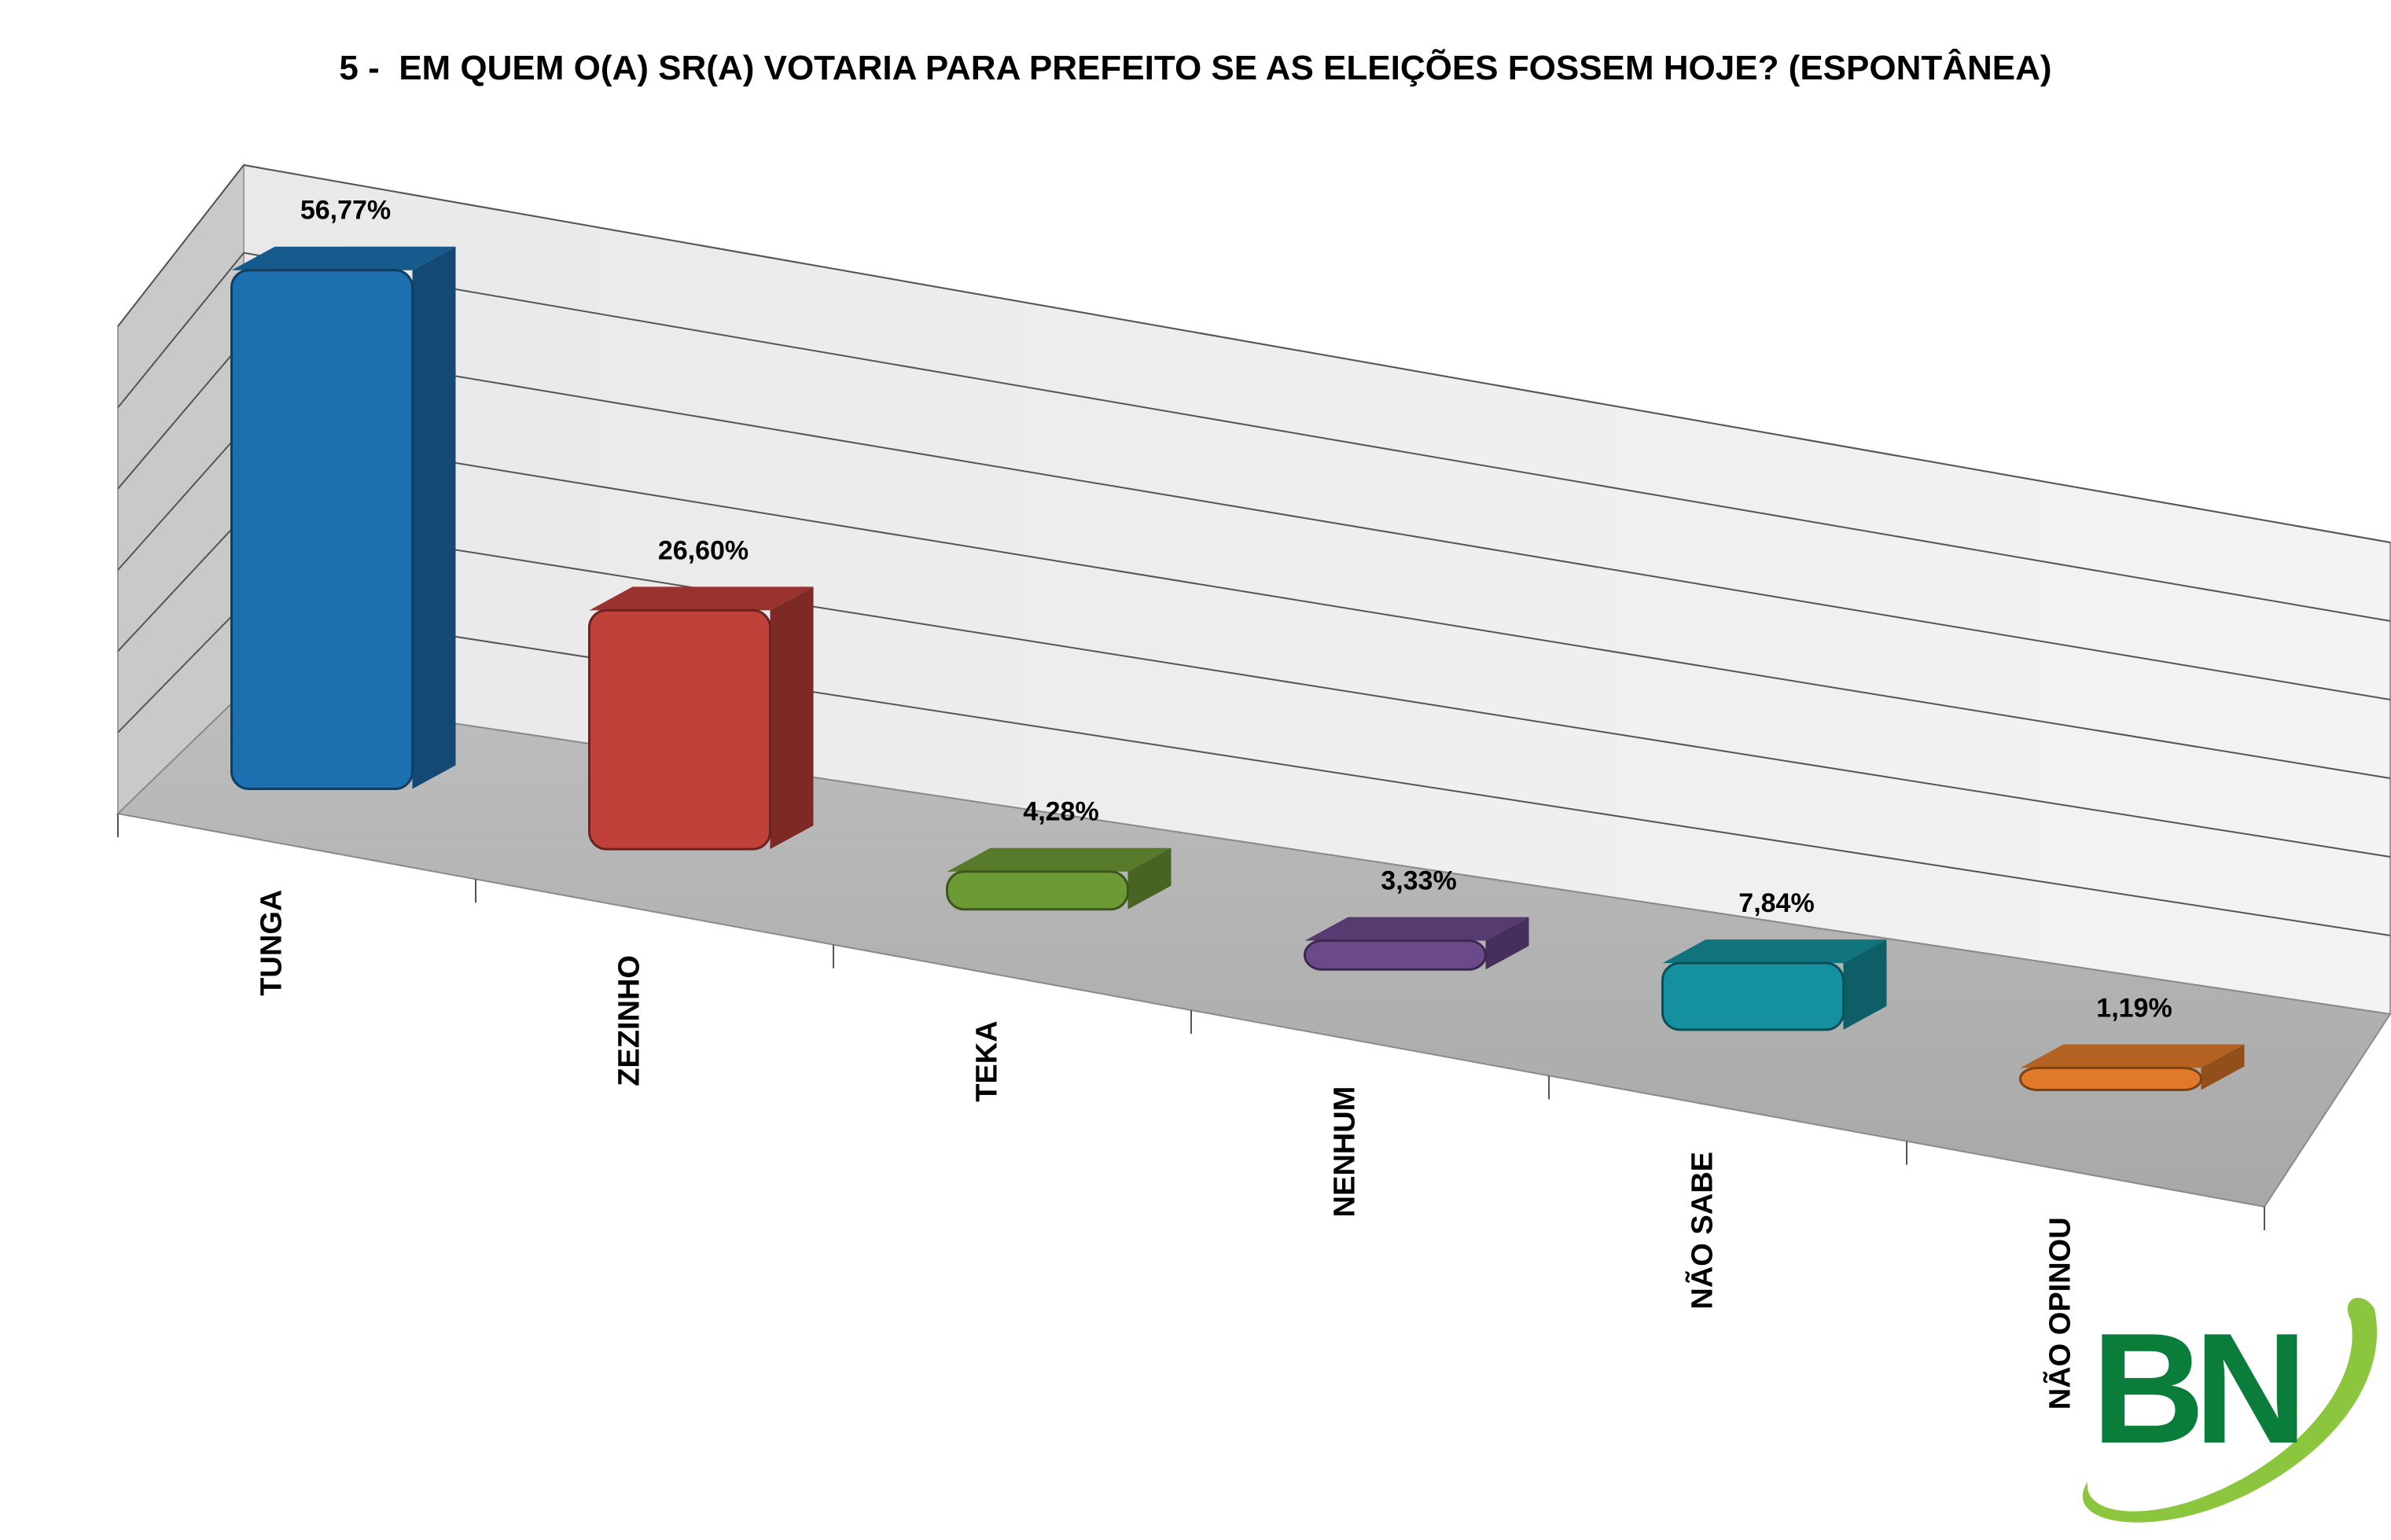 Image resolution: width=2391 pixels, height=1540 pixels. Describe the element at coordinates (2134, 1008) in the screenshot. I see `value-label: 1,19%` at that location.